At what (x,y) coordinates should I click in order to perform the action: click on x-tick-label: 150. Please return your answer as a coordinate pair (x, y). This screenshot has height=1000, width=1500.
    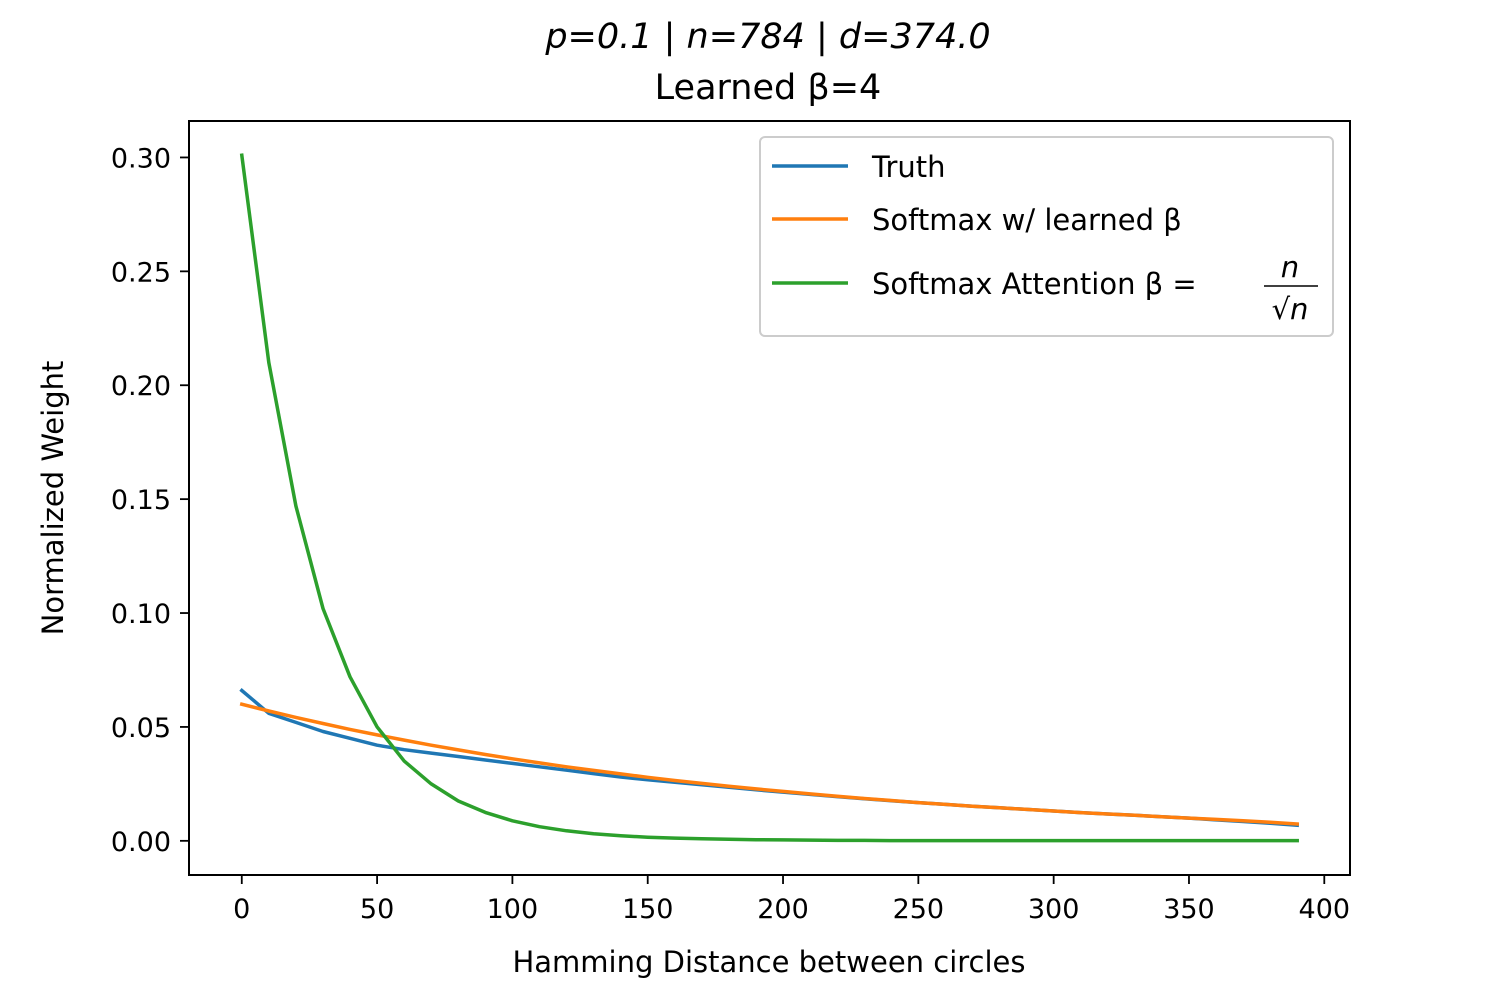
    Looking at the image, I should click on (648, 909).